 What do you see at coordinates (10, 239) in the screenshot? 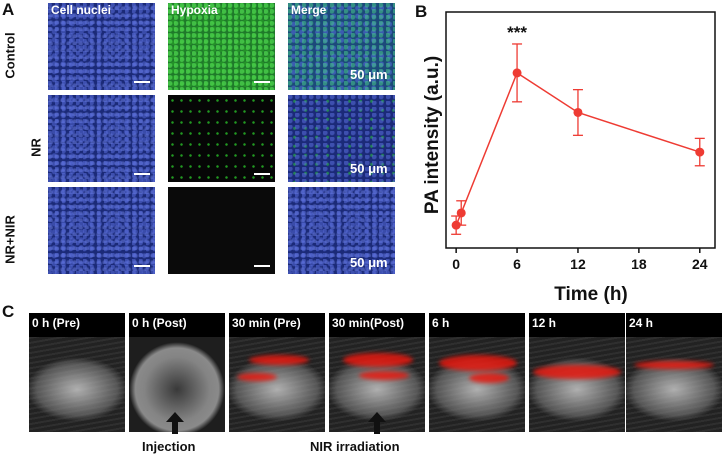
I see `row-label-nr-nir: NR+NIR` at bounding box center [10, 239].